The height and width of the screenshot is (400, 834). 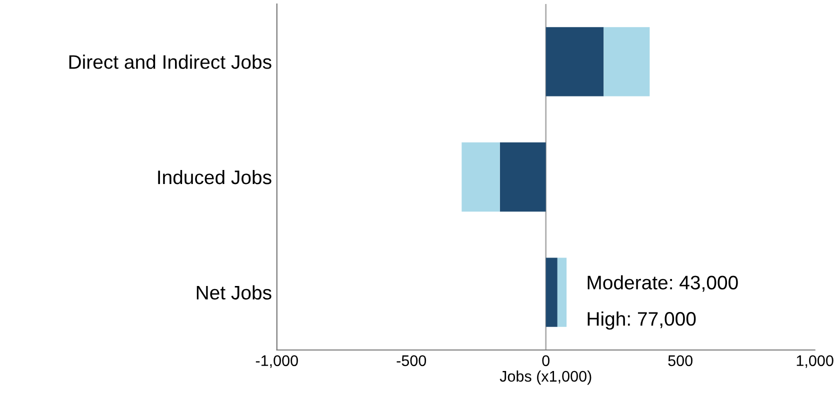 I want to click on annotation: High: 77,000, so click(x=642, y=321).